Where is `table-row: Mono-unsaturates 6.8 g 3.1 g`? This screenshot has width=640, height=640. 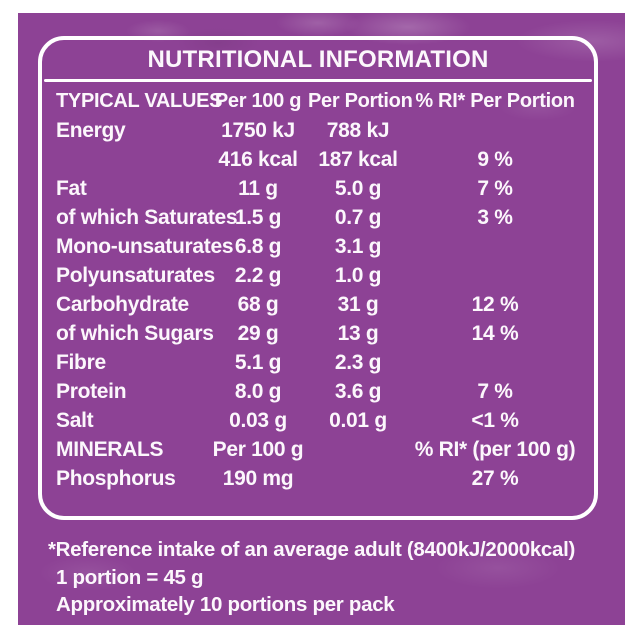 table-row: Mono-unsaturates 6.8 g 3.1 g is located at coordinates (318, 246).